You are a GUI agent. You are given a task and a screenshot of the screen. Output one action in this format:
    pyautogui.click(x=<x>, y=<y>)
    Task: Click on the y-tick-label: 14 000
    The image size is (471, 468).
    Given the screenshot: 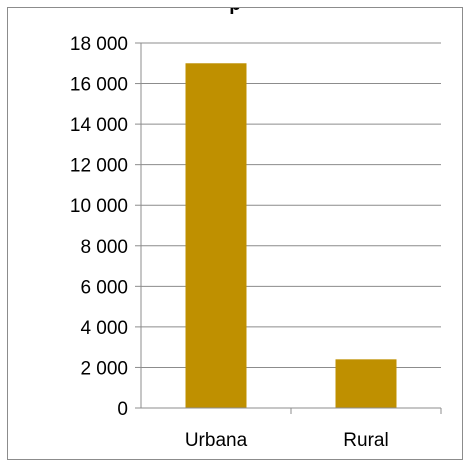 What is the action you would take?
    pyautogui.click(x=99, y=125)
    